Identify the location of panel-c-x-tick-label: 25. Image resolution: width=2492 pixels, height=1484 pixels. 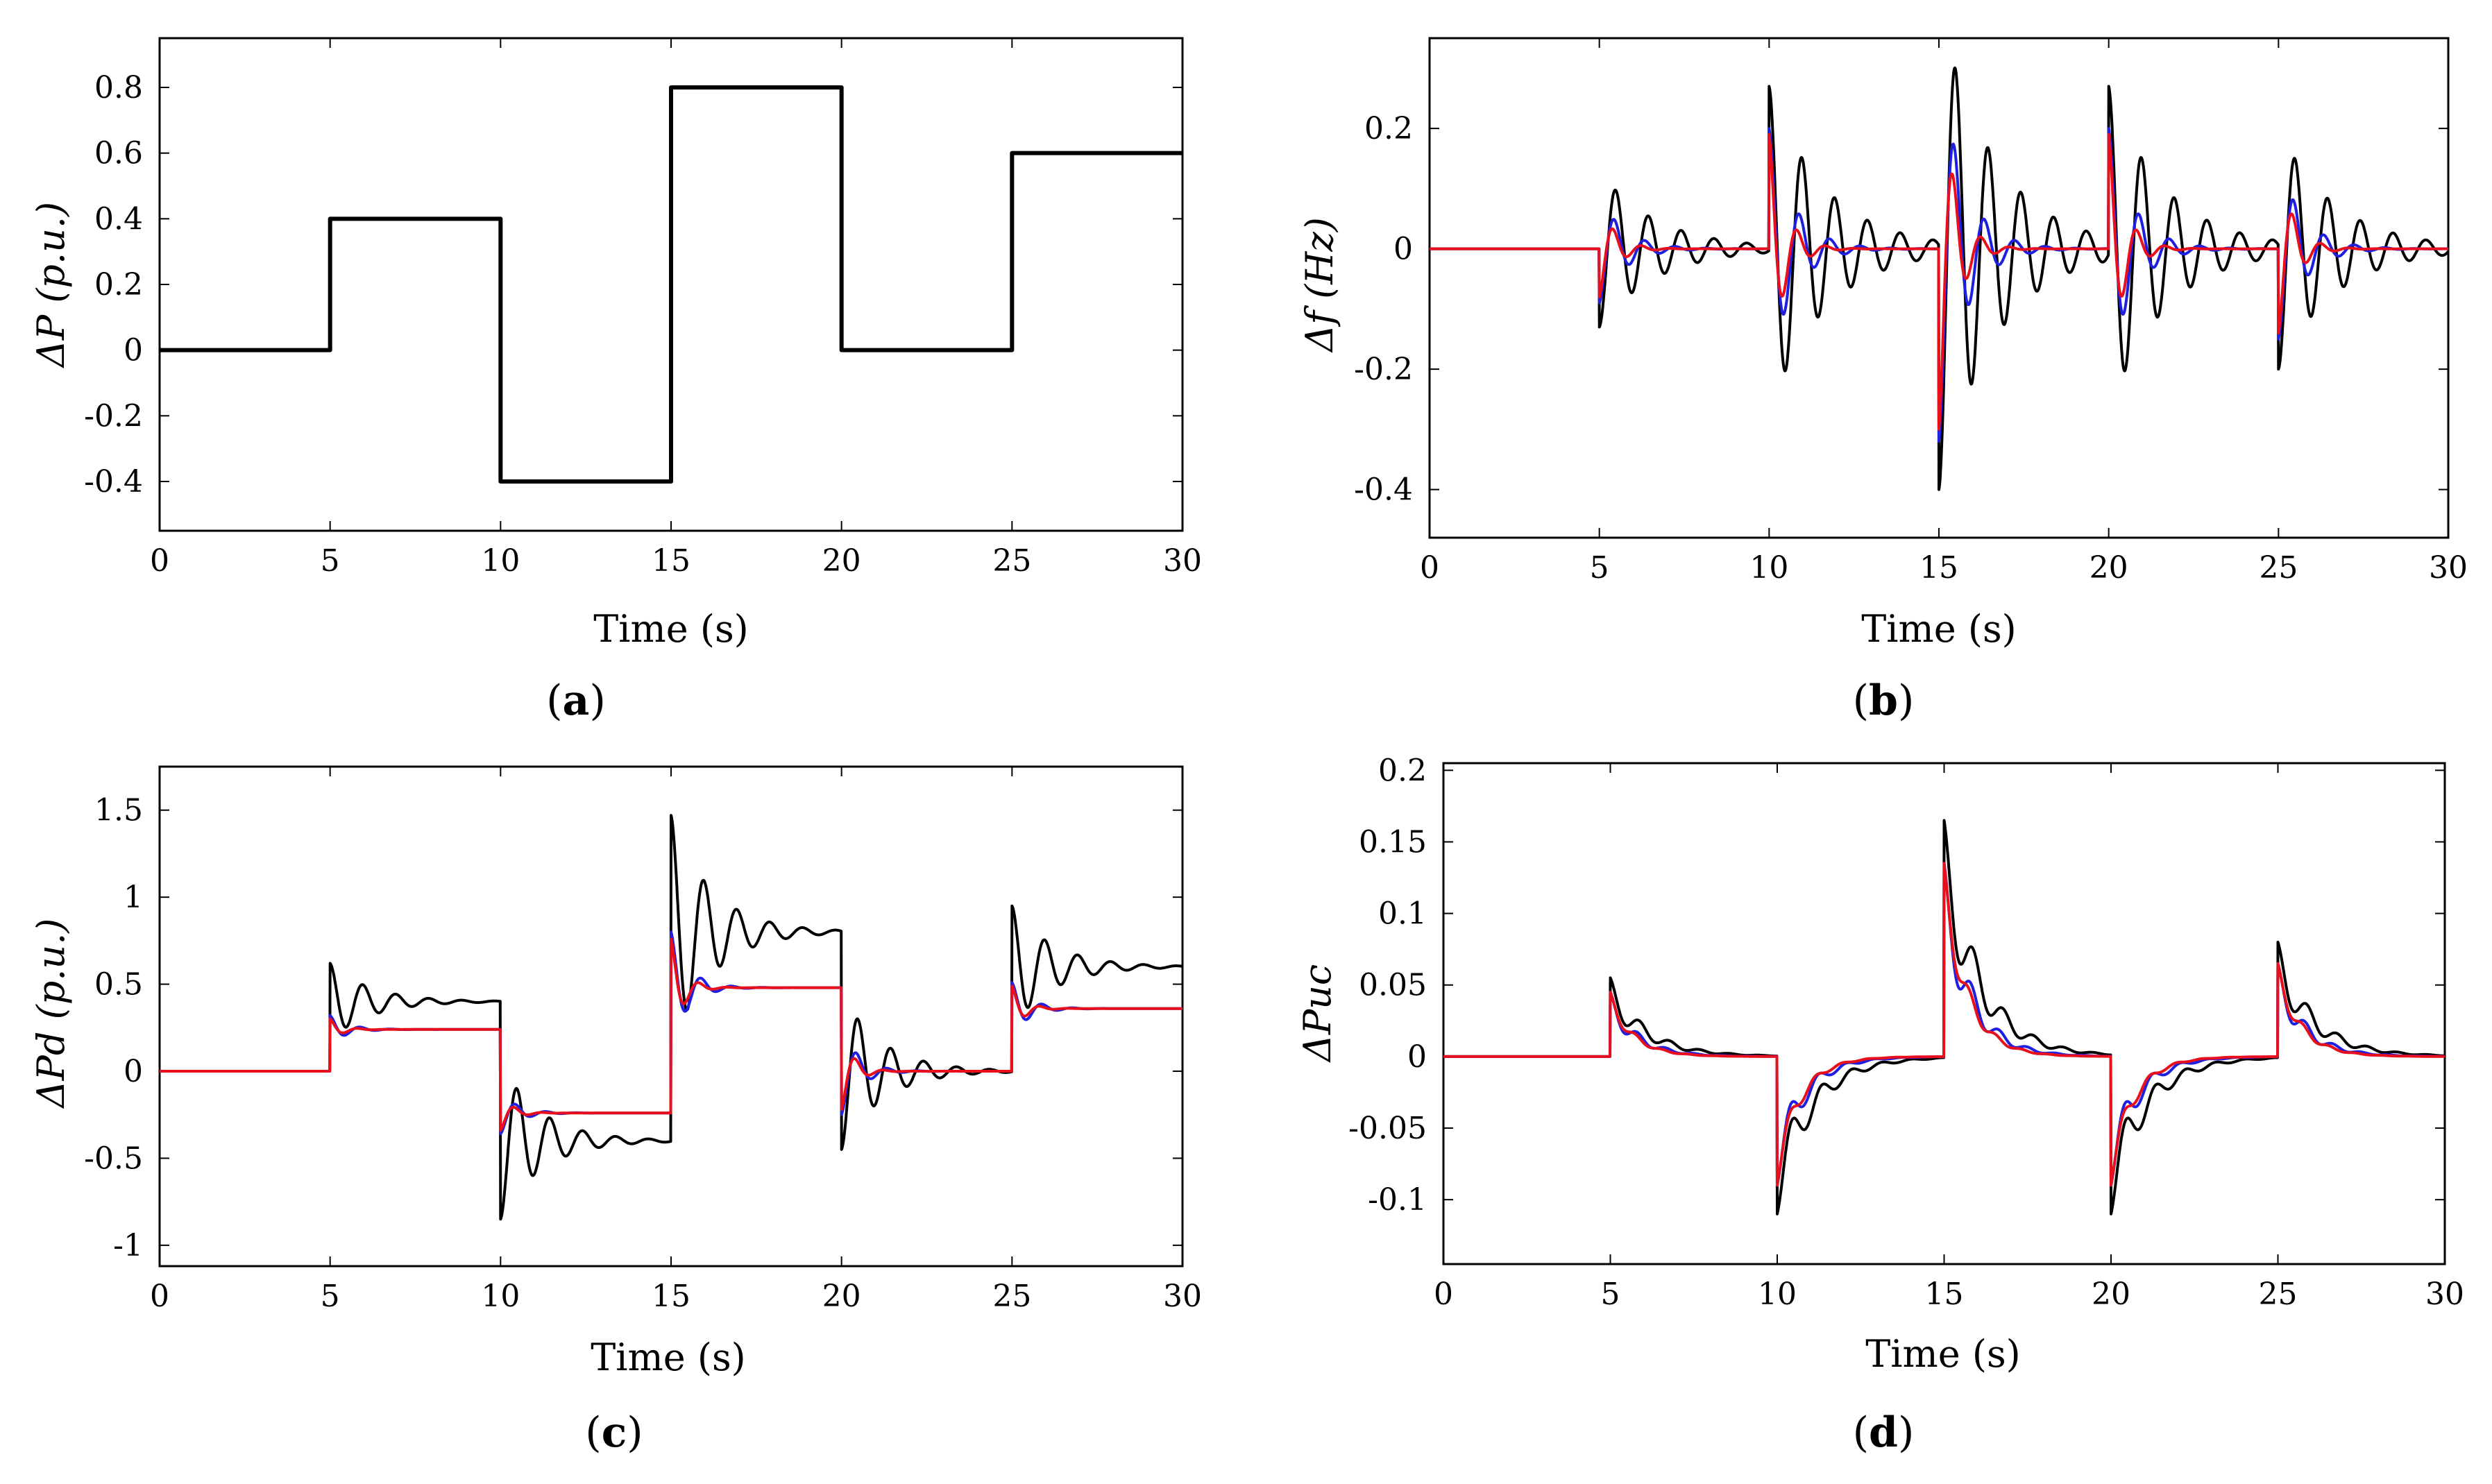
(1011, 1296).